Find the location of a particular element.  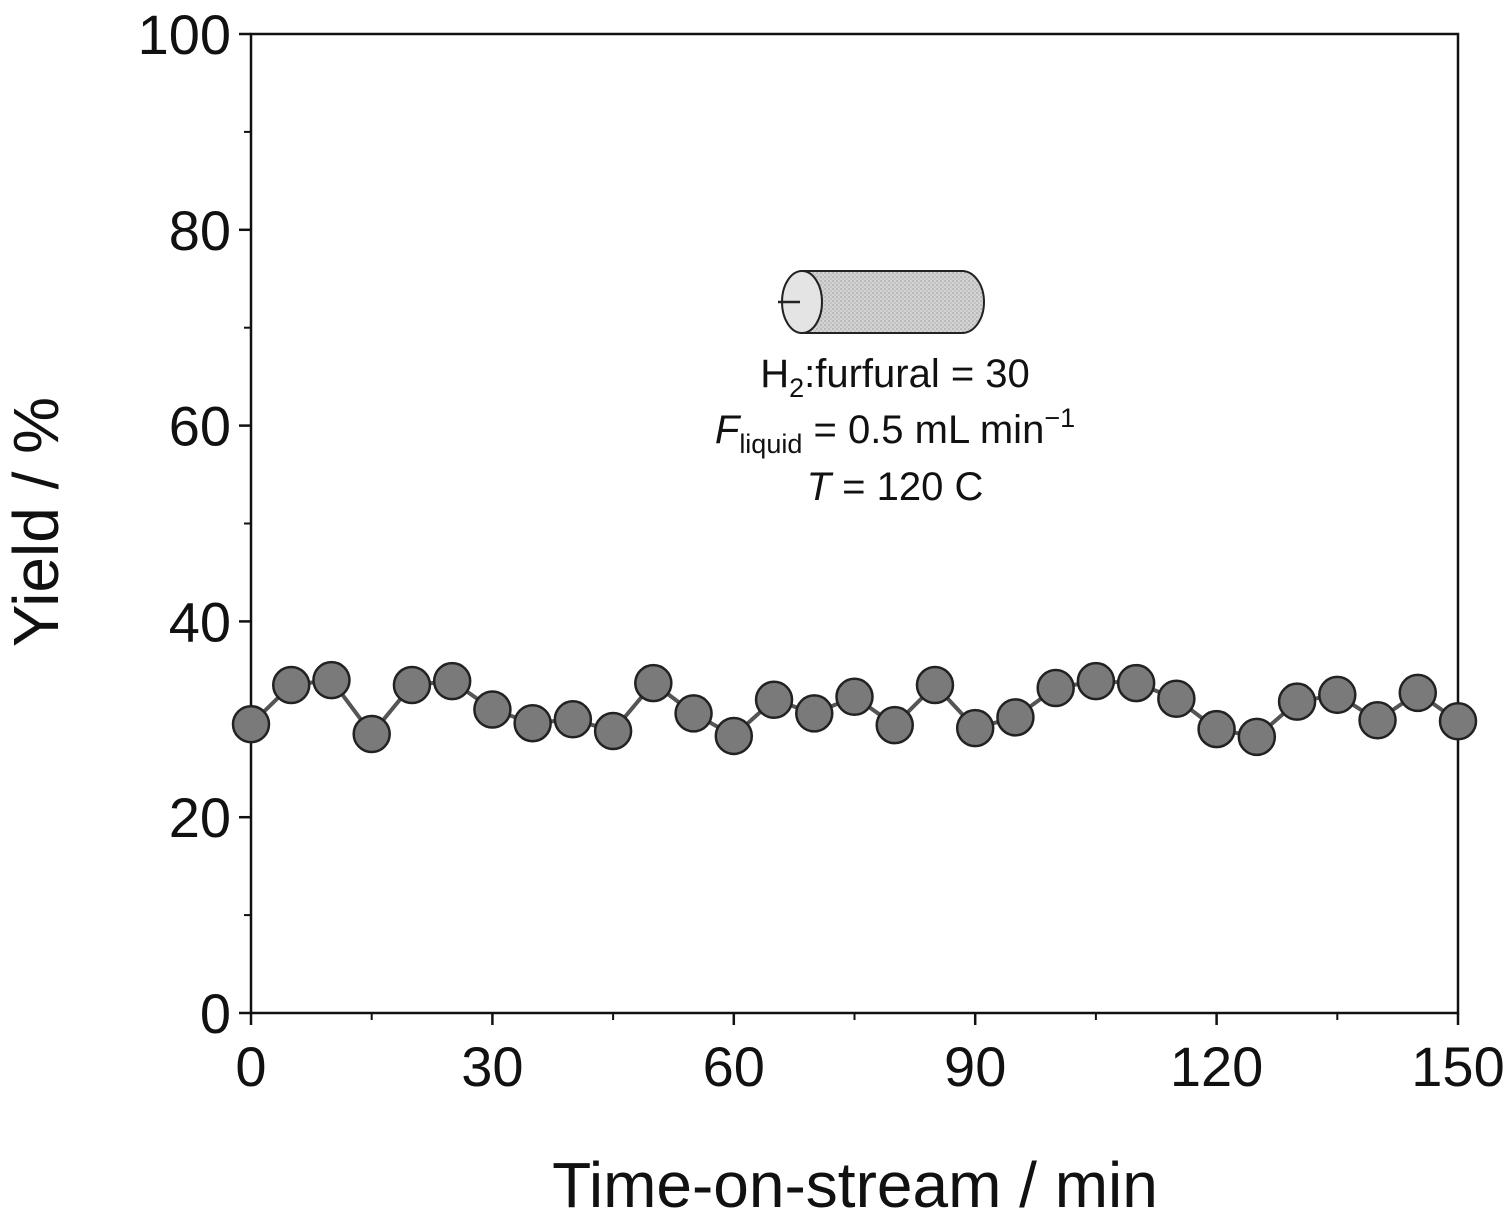

annotation-h2-ratio: H2:furfural = 30 is located at coordinates (895, 377).